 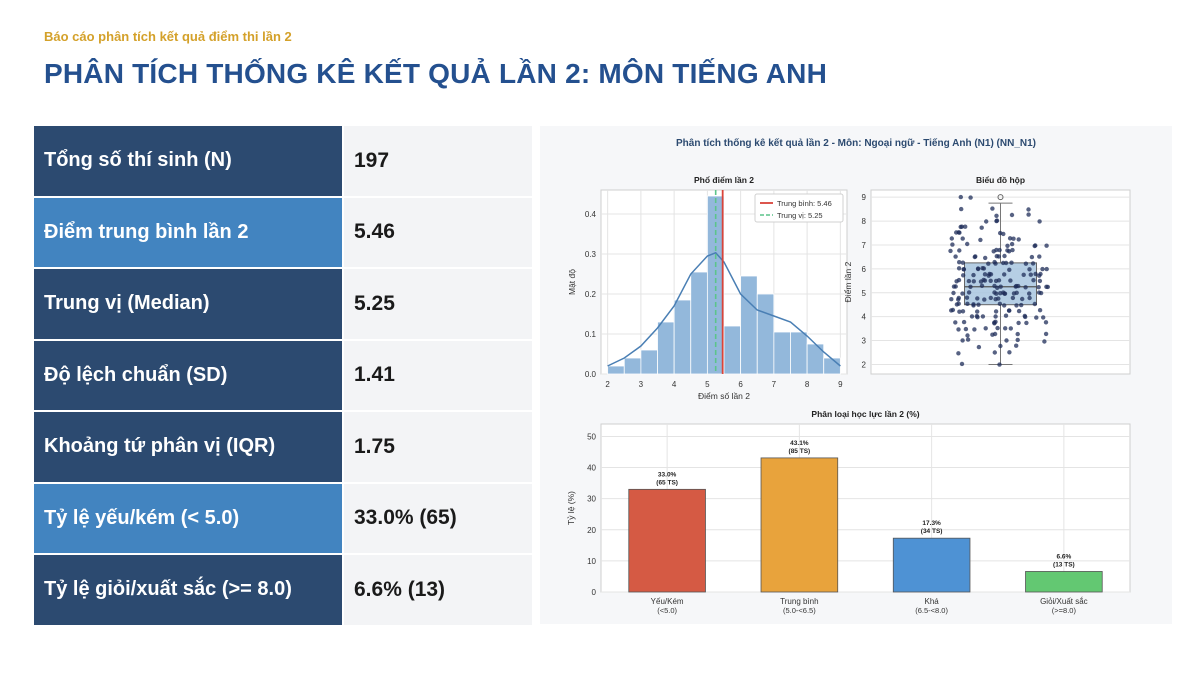 I want to click on y-tick-label: 20, so click(x=591, y=530).